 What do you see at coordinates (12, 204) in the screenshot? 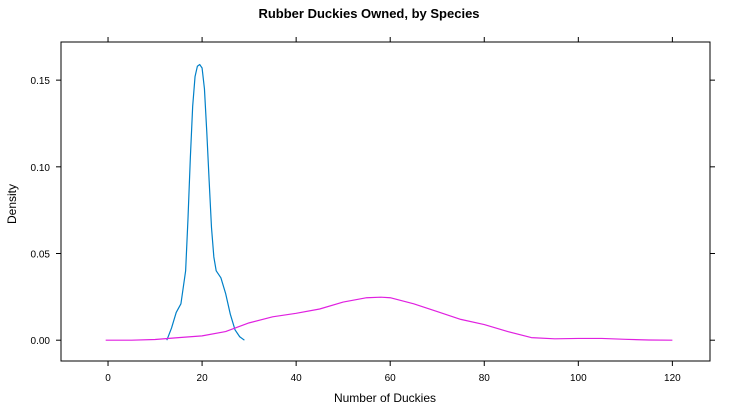
I see `y-axis-label: Density` at bounding box center [12, 204].